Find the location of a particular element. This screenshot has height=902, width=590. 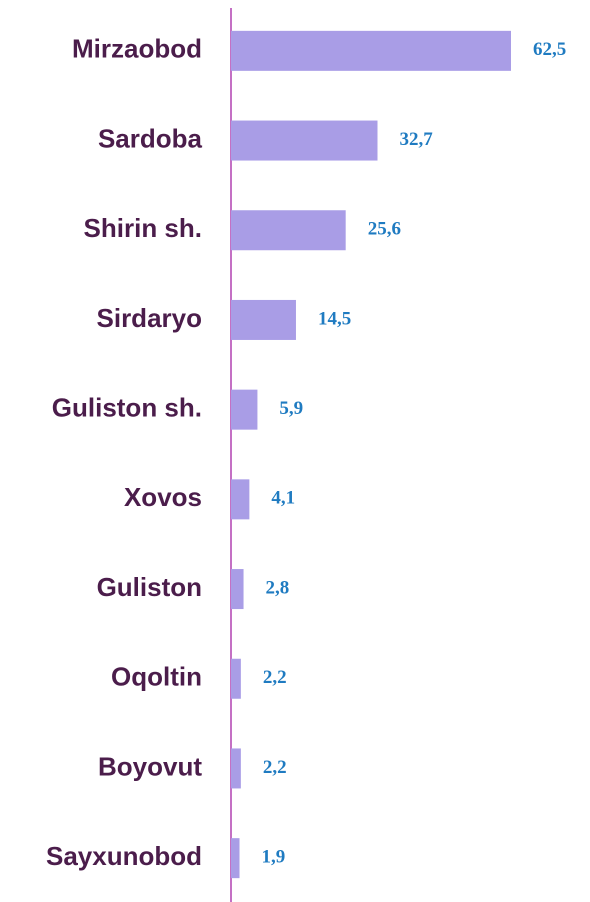

value-label: 62,5 is located at coordinates (549, 49).